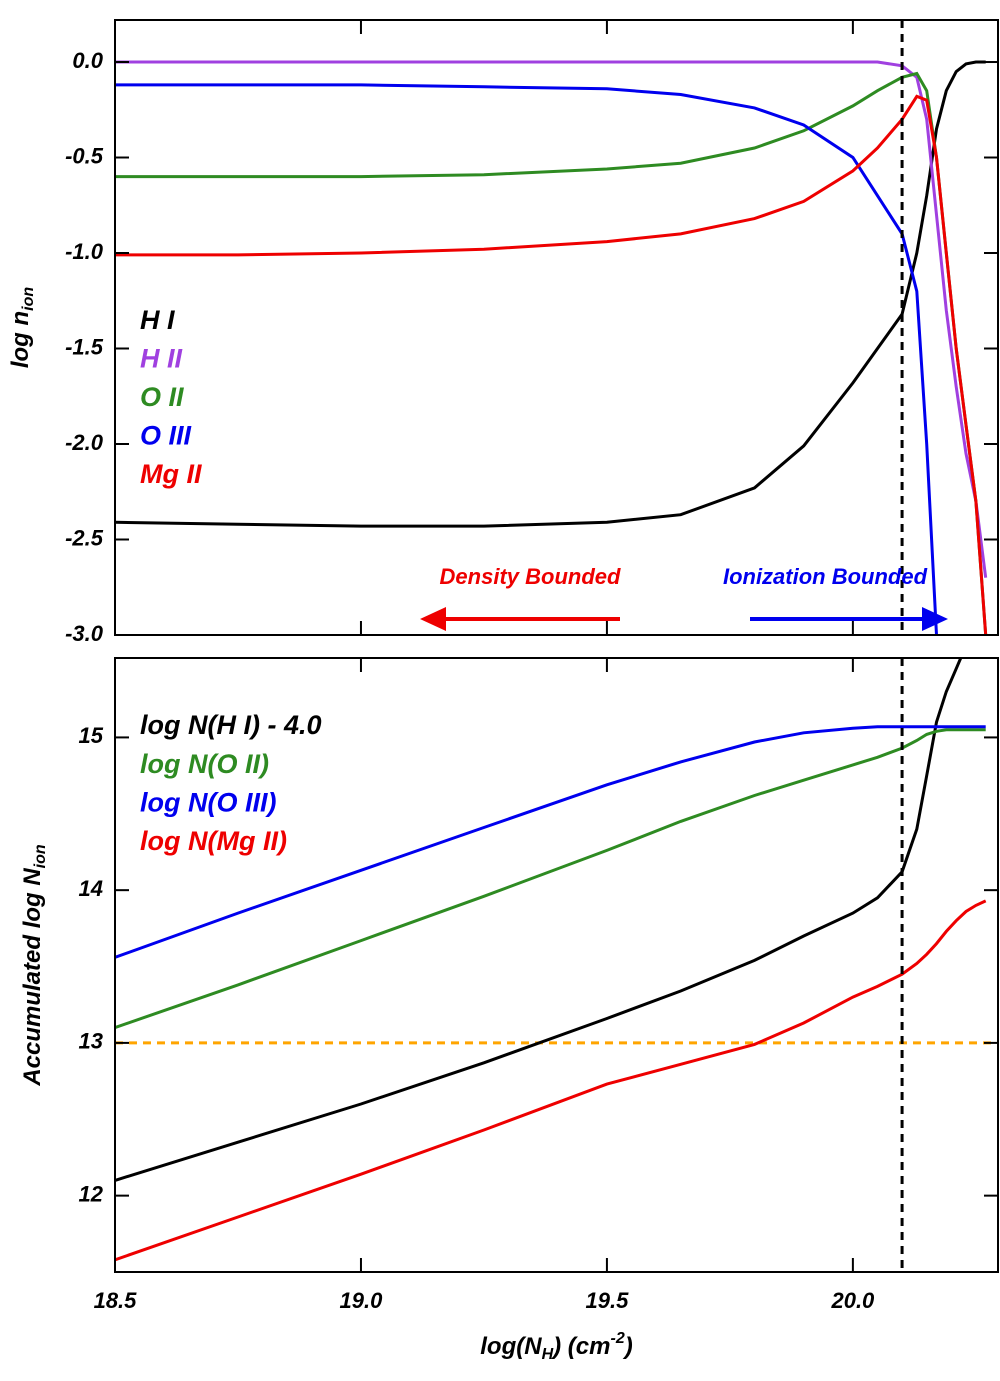 The image size is (1000, 1381). Describe the element at coordinates (852, 1300) in the screenshot. I see `x-tick-label: 20.0` at that location.